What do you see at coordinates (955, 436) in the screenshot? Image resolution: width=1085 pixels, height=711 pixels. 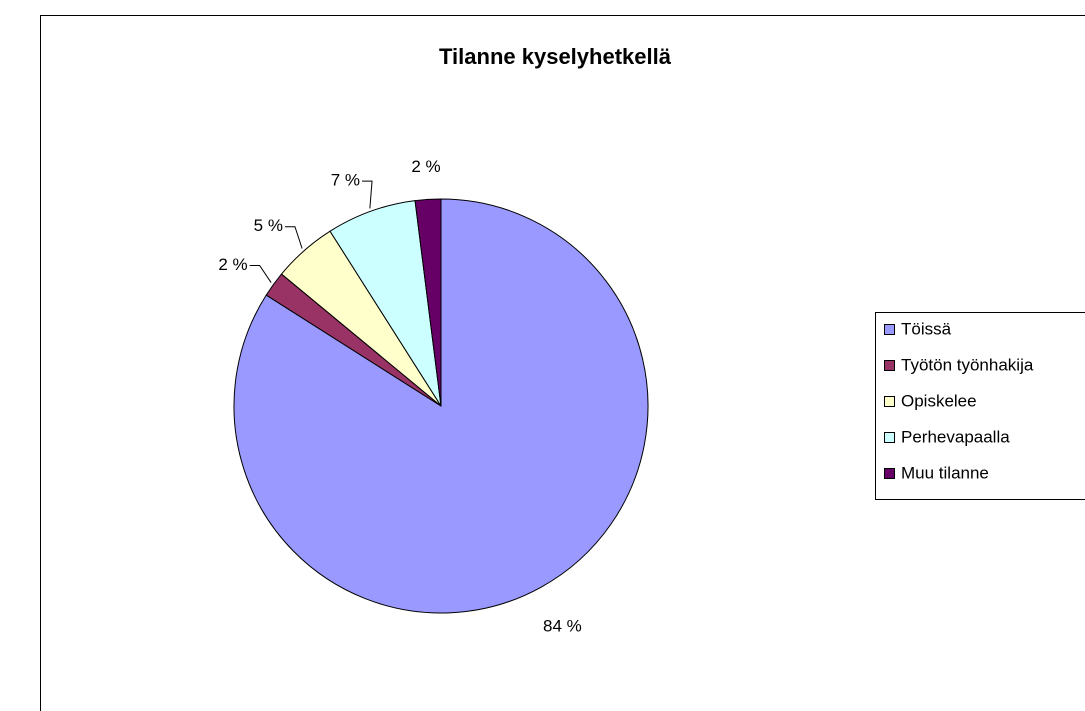 I see `legend-label: Perhevapaalla` at bounding box center [955, 436].